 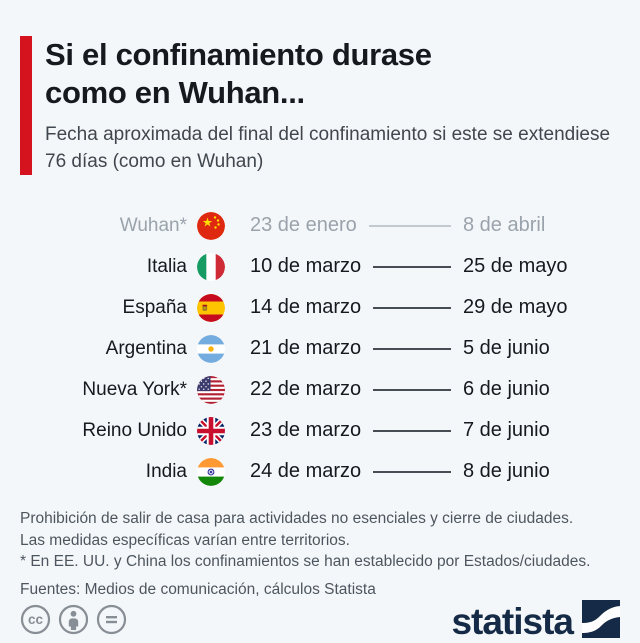 What do you see at coordinates (506, 430) in the screenshot?
I see `end-date: 7 de junio` at bounding box center [506, 430].